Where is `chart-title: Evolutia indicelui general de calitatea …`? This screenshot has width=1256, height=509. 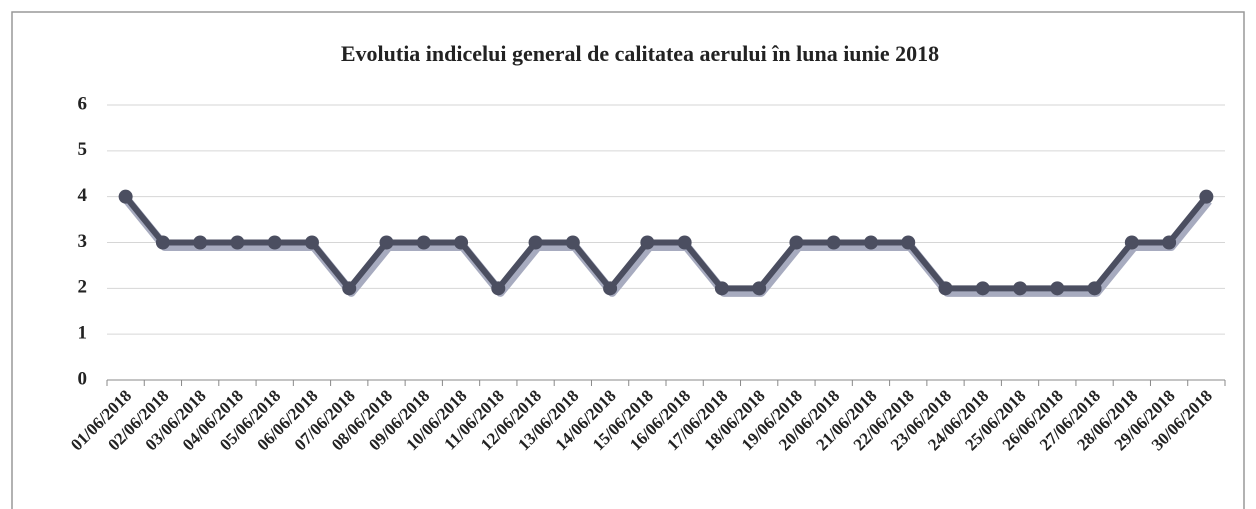 chart-title: Evolutia indicelui general de calitatea … is located at coordinates (640, 53).